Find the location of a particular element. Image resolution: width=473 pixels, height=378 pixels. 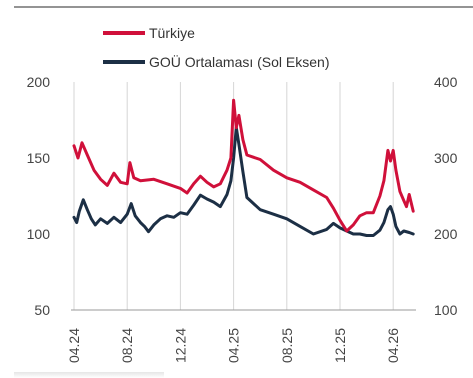

x-tick-label: 04.24 is located at coordinates (74, 345).